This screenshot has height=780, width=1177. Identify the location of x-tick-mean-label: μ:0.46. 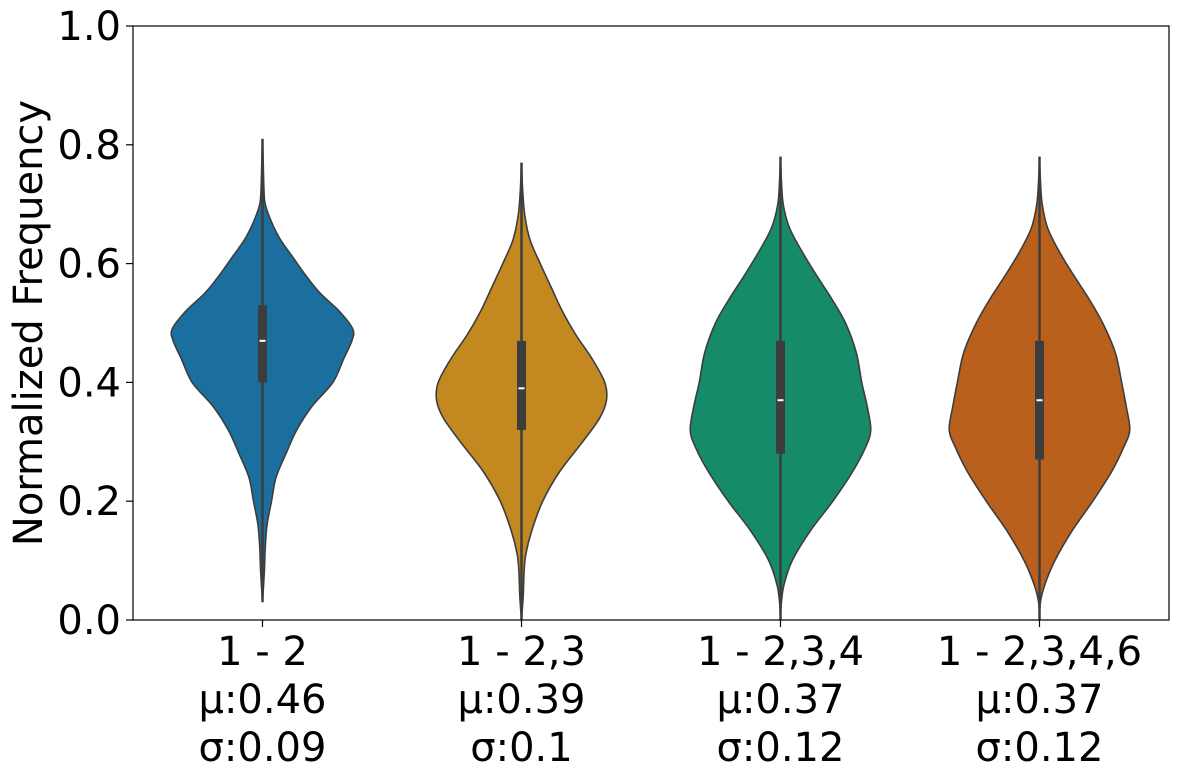
(263, 700).